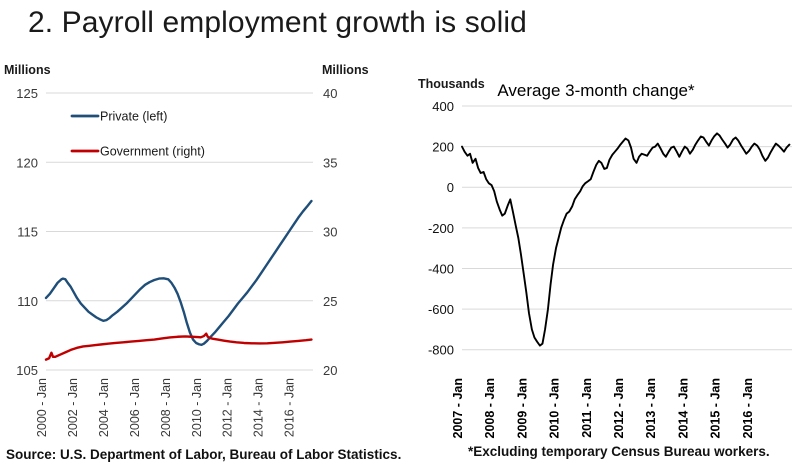 The image size is (800, 468). What do you see at coordinates (441, 309) in the screenshot?
I see `right-chart-y-tick--600: -600` at bounding box center [441, 309].